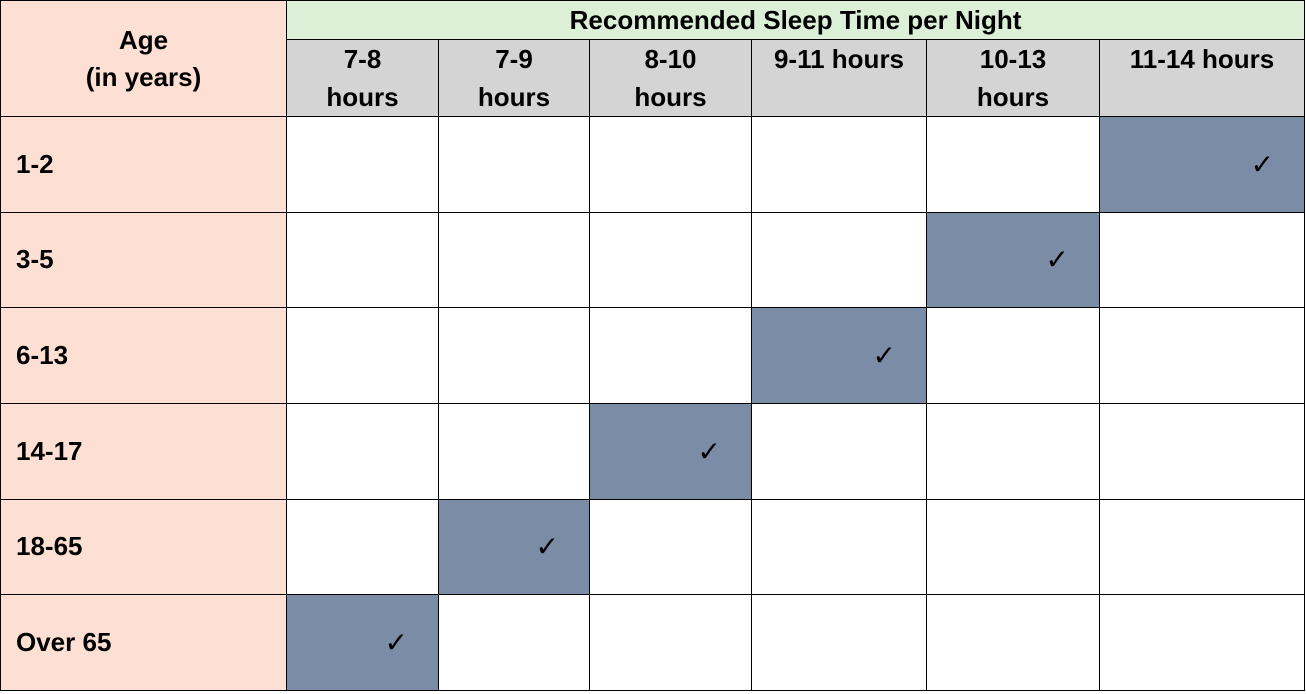 This screenshot has height=694, width=1306. I want to click on column-header-line1: 7-8, so click(362, 59).